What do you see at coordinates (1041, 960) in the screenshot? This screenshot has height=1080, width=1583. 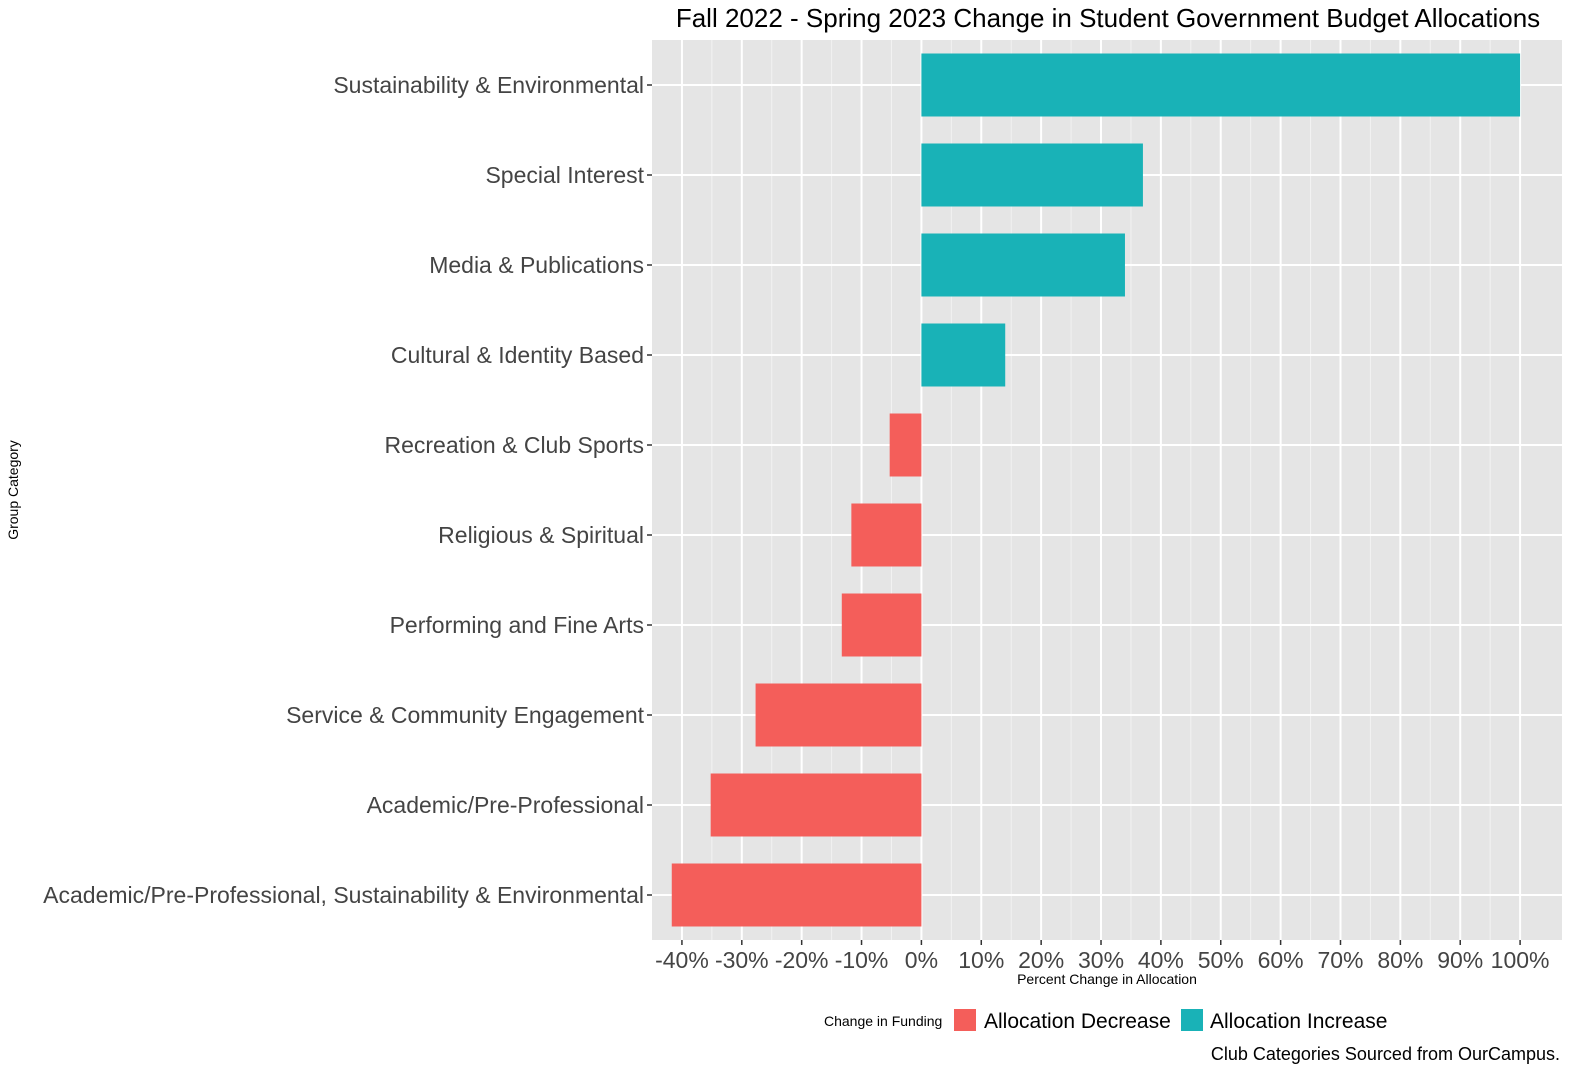 I see `x-tick-label: 20%` at bounding box center [1041, 960].